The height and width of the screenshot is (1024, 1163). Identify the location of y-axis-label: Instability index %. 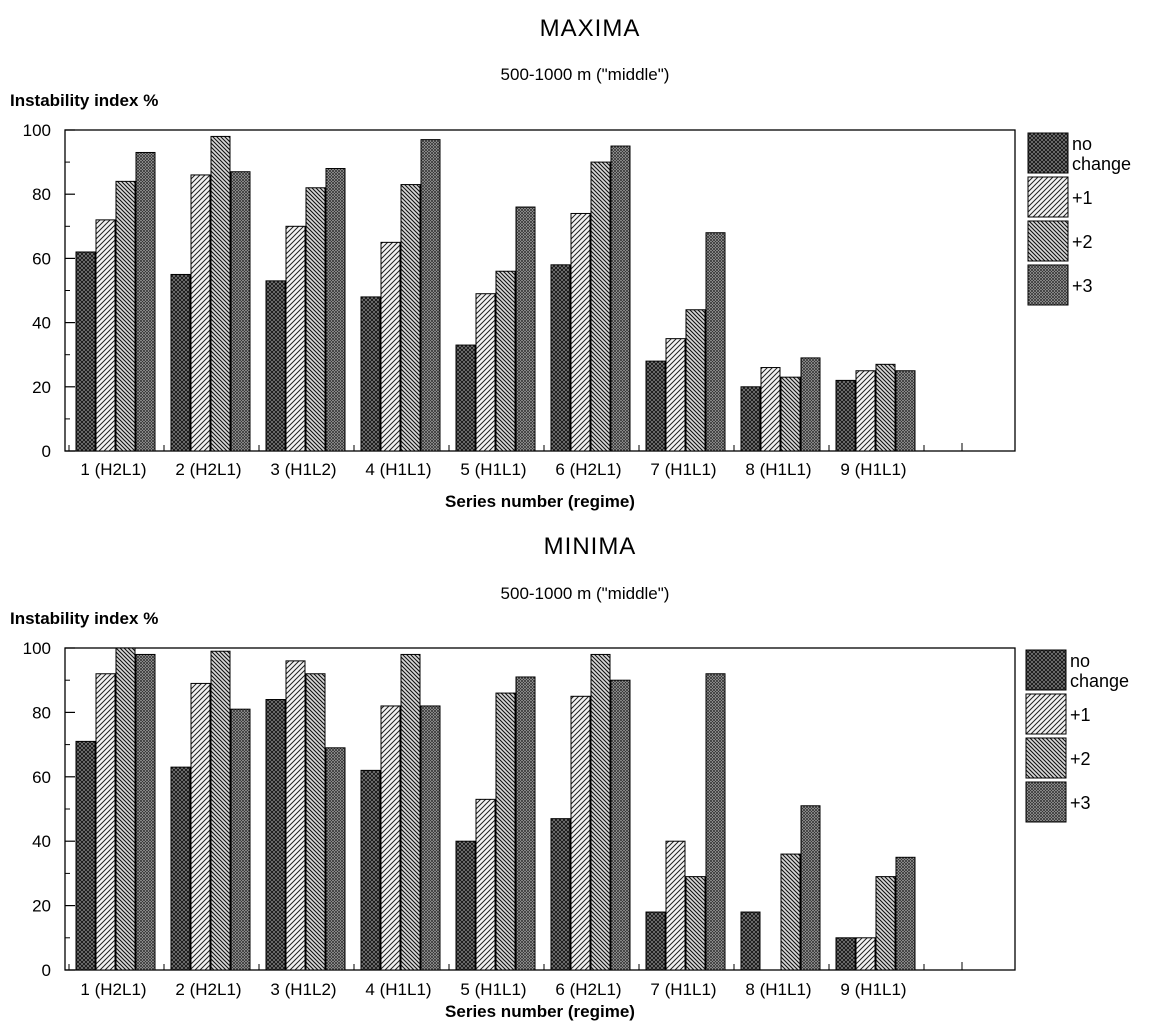
(84, 100).